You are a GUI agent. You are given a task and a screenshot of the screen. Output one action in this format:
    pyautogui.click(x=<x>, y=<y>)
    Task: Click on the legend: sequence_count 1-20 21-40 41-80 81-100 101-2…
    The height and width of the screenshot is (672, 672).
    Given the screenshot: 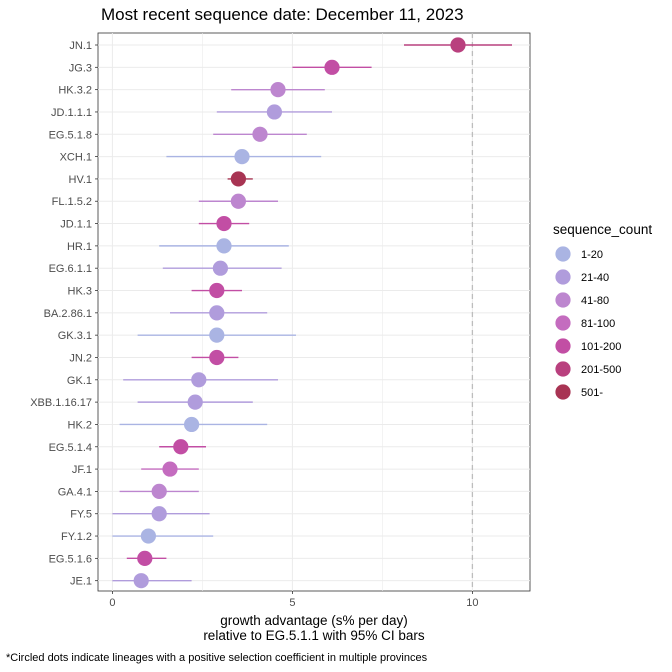 What is the action you would take?
    pyautogui.click(x=602, y=311)
    